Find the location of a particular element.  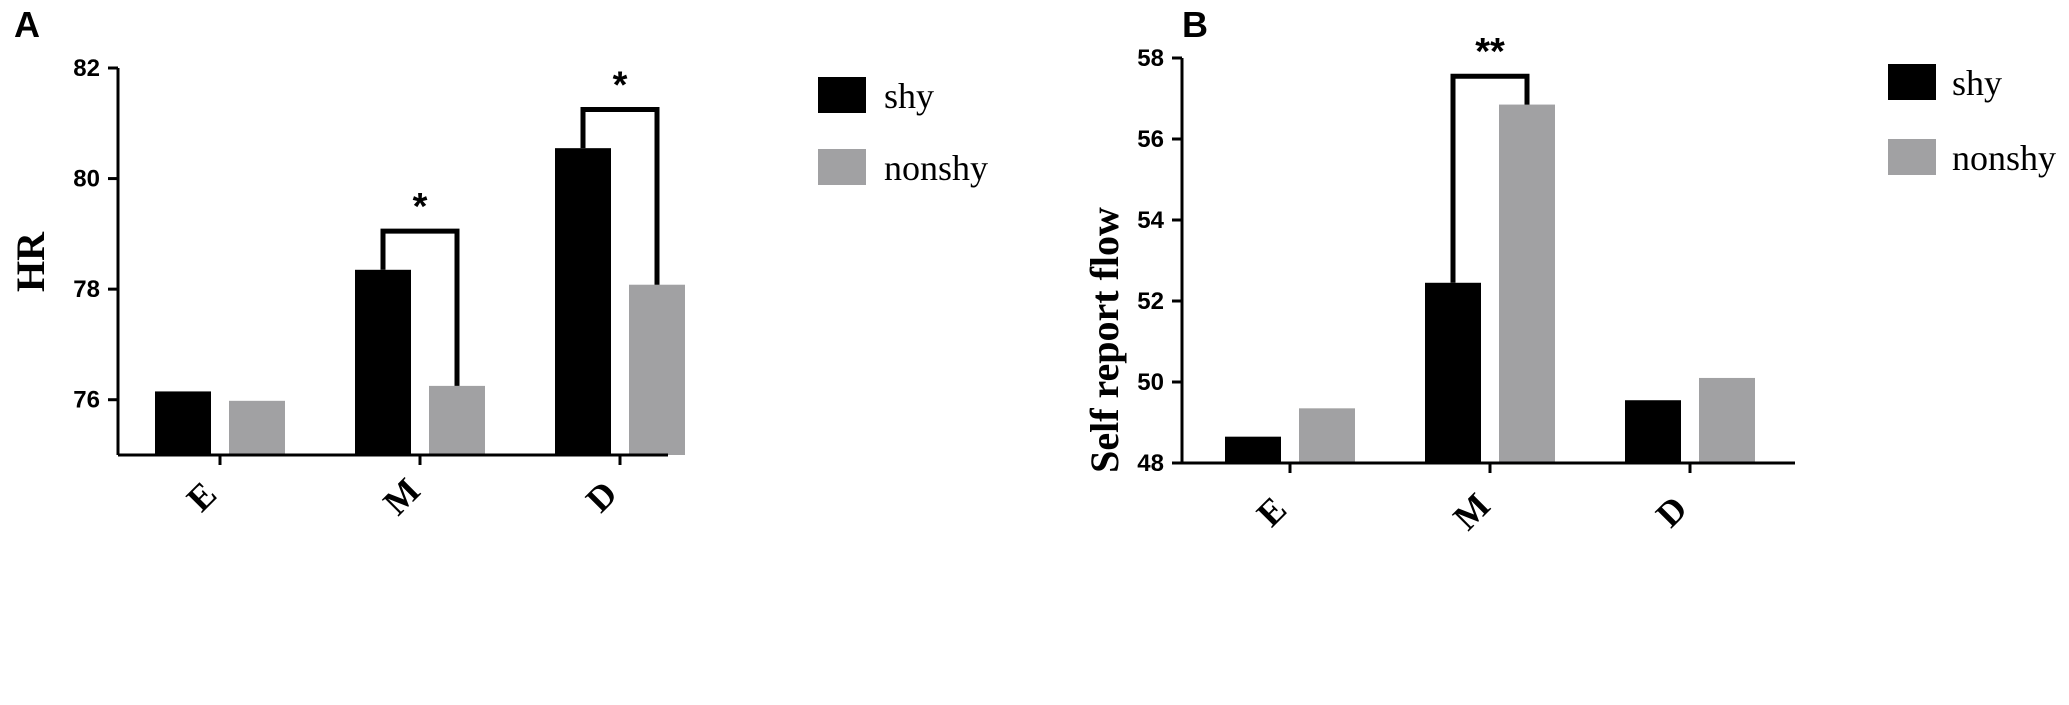

panel-b-legend: shy nonshy is located at coordinates (1972, 120).